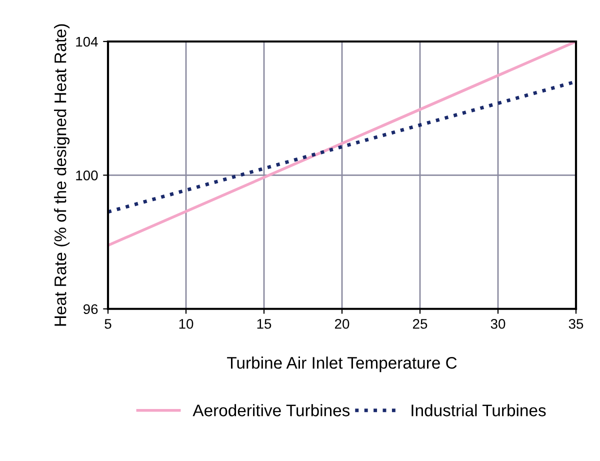 The height and width of the screenshot is (461, 600). I want to click on x-tick-label: 30, so click(498, 323).